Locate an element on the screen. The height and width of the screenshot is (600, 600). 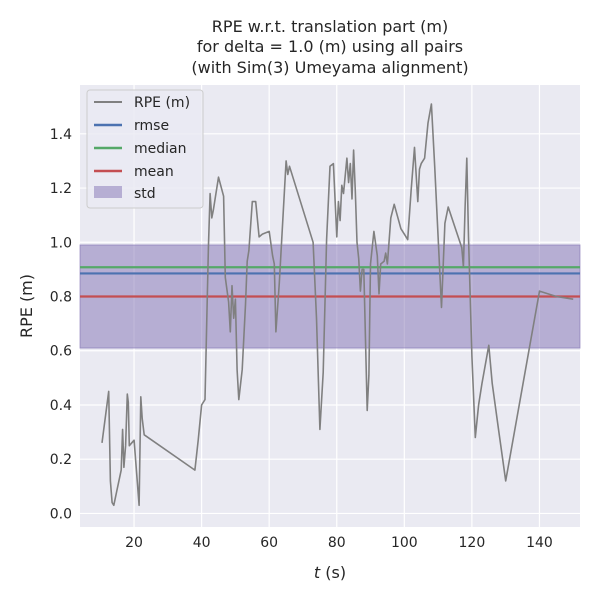
x-tick-label: 20 is located at coordinates (134, 543).